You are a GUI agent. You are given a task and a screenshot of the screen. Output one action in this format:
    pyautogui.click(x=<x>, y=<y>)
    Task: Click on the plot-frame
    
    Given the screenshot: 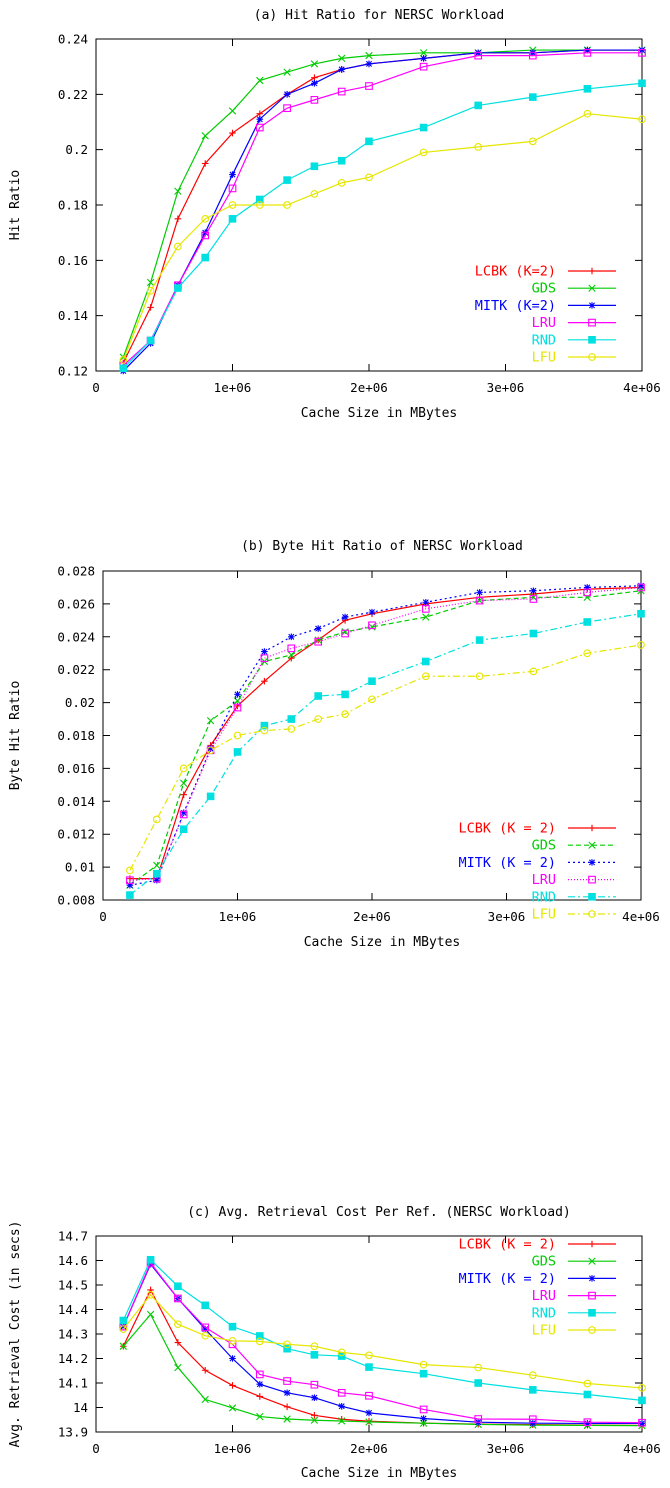 What is the action you would take?
    pyautogui.click(x=369, y=1334)
    